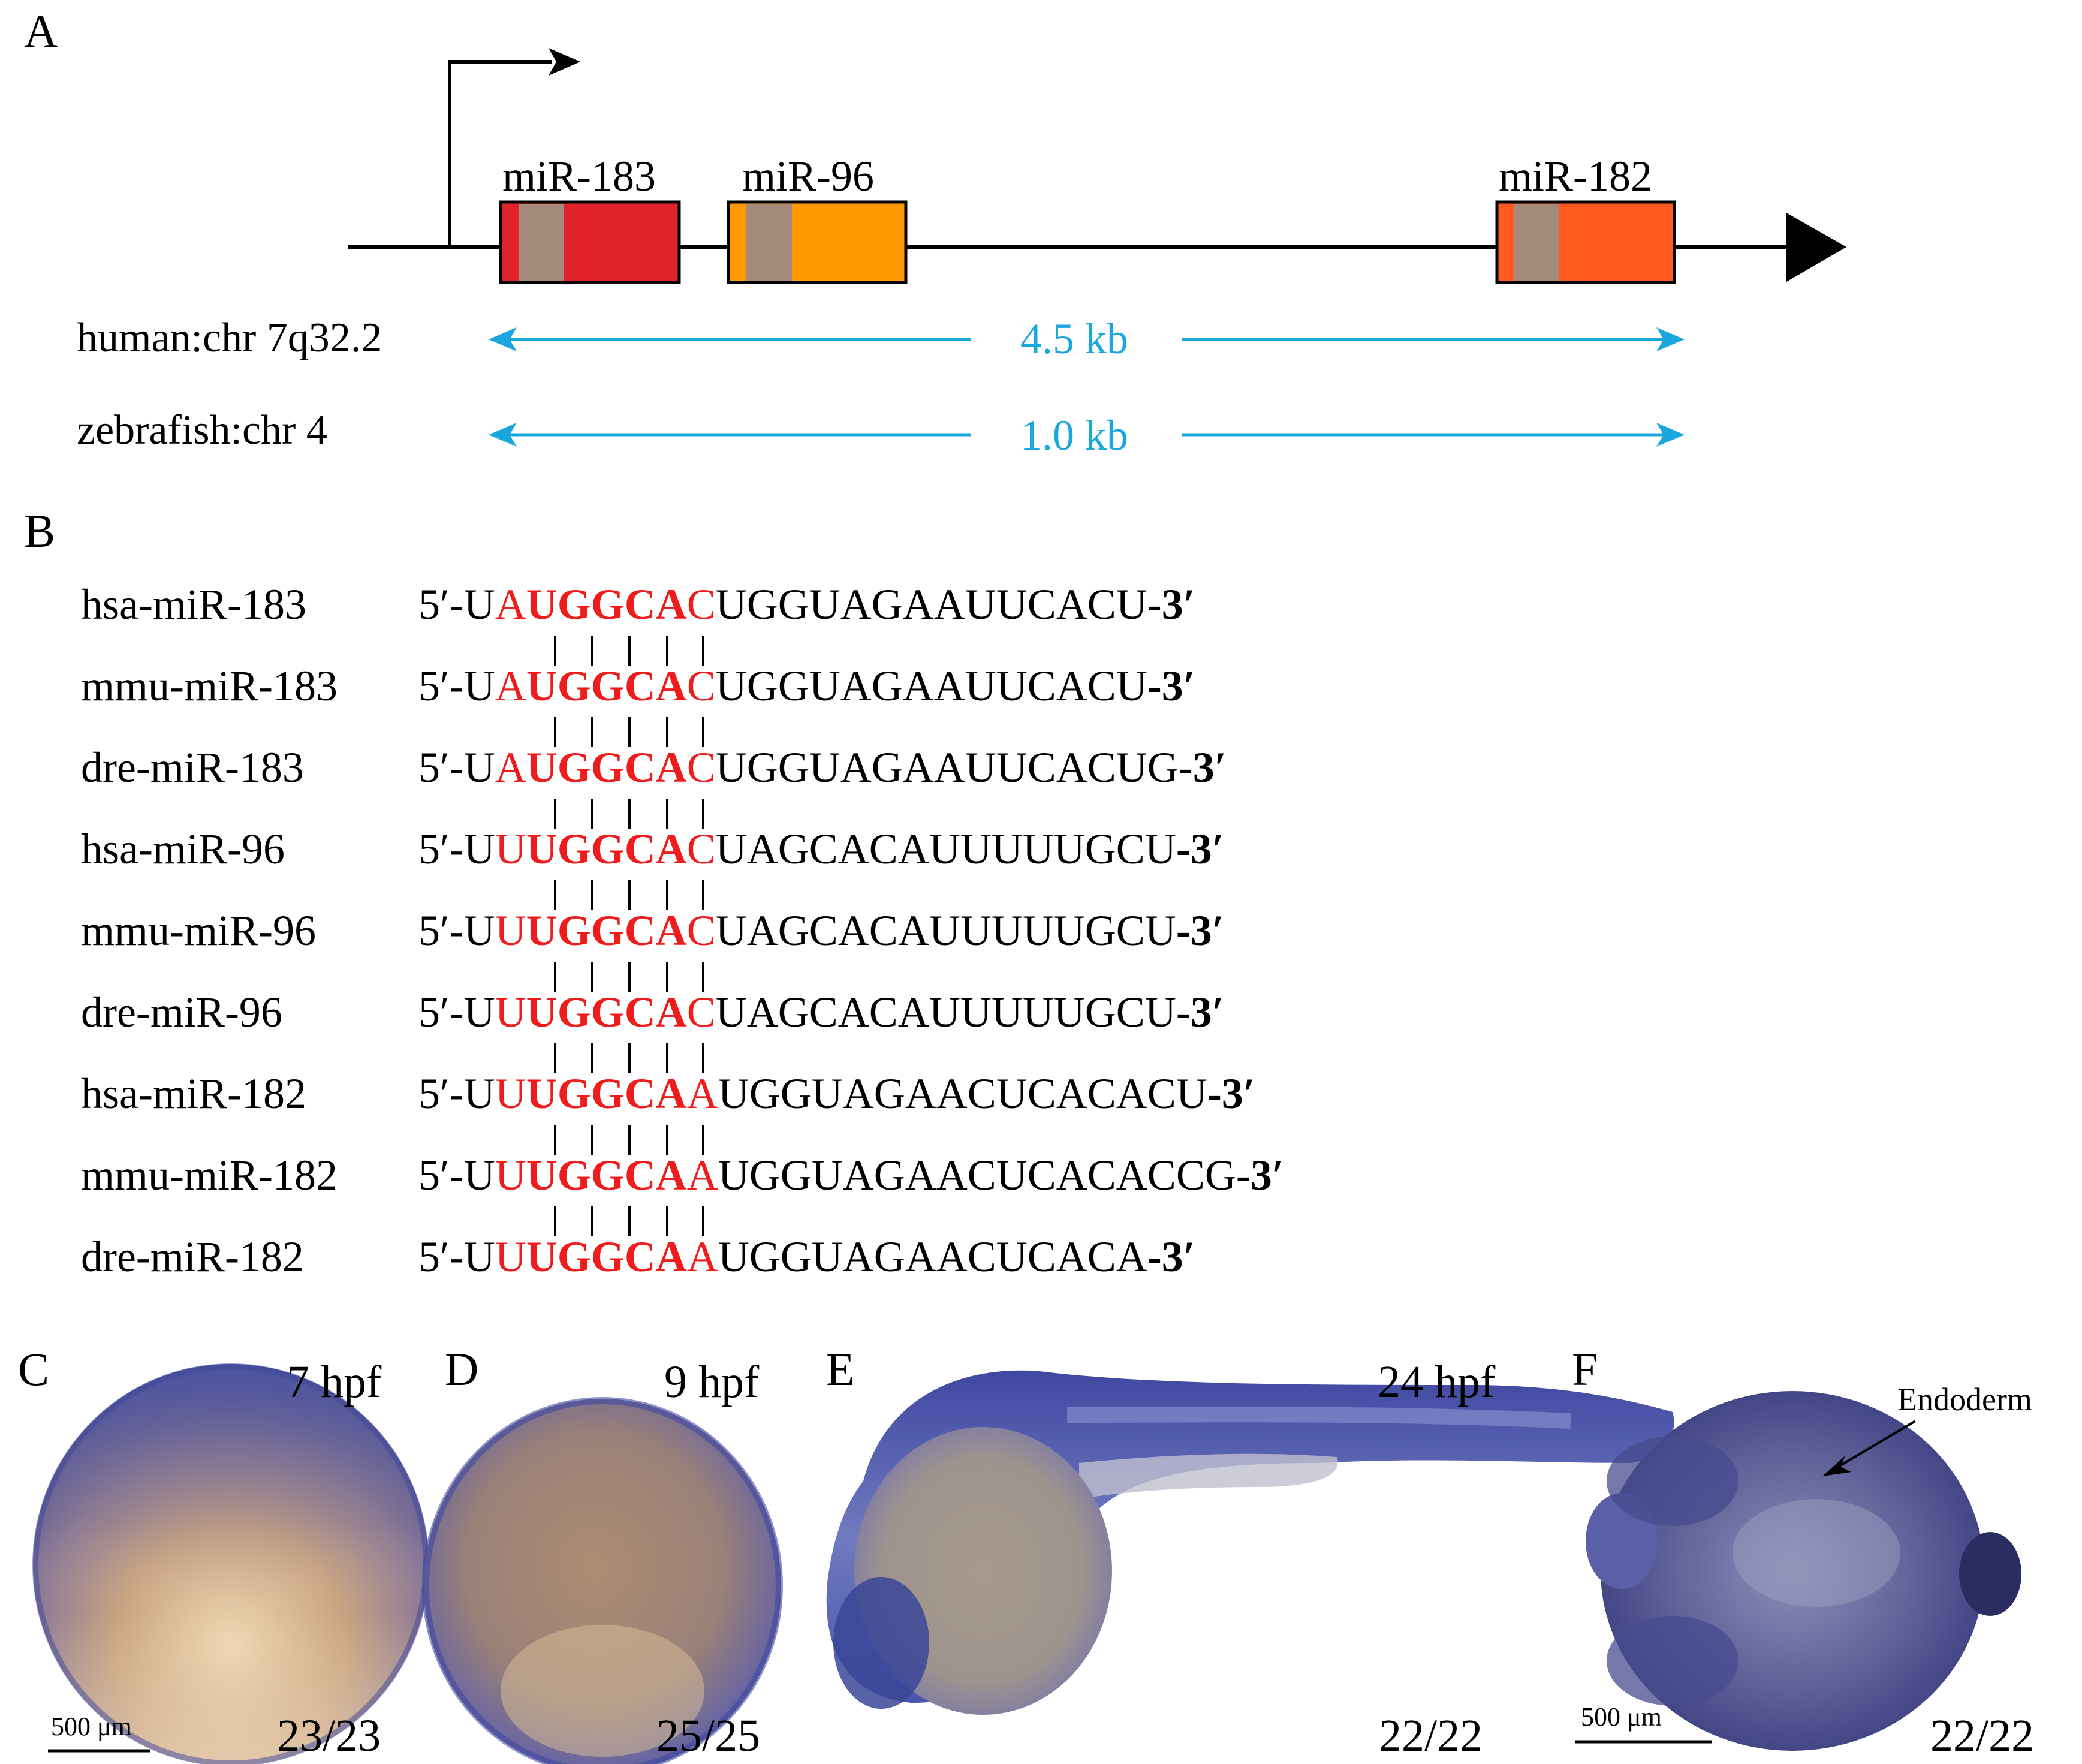 Image resolution: width=2082 pixels, height=1764 pixels. I want to click on sequence: 5′-UUUGGCACUAGCACAUUUUUGCU-3′, so click(821, 849).